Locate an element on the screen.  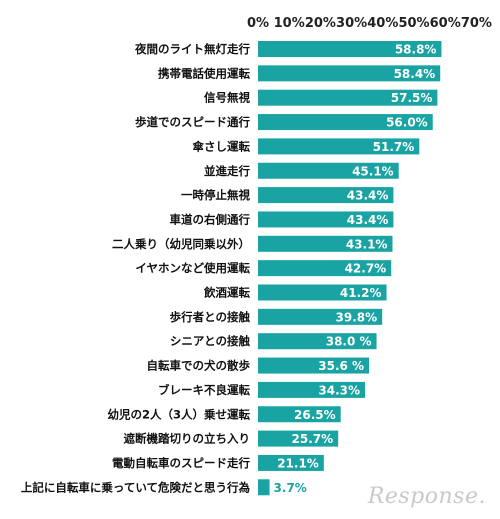
category-label: 並進走行 is located at coordinates (227, 171).